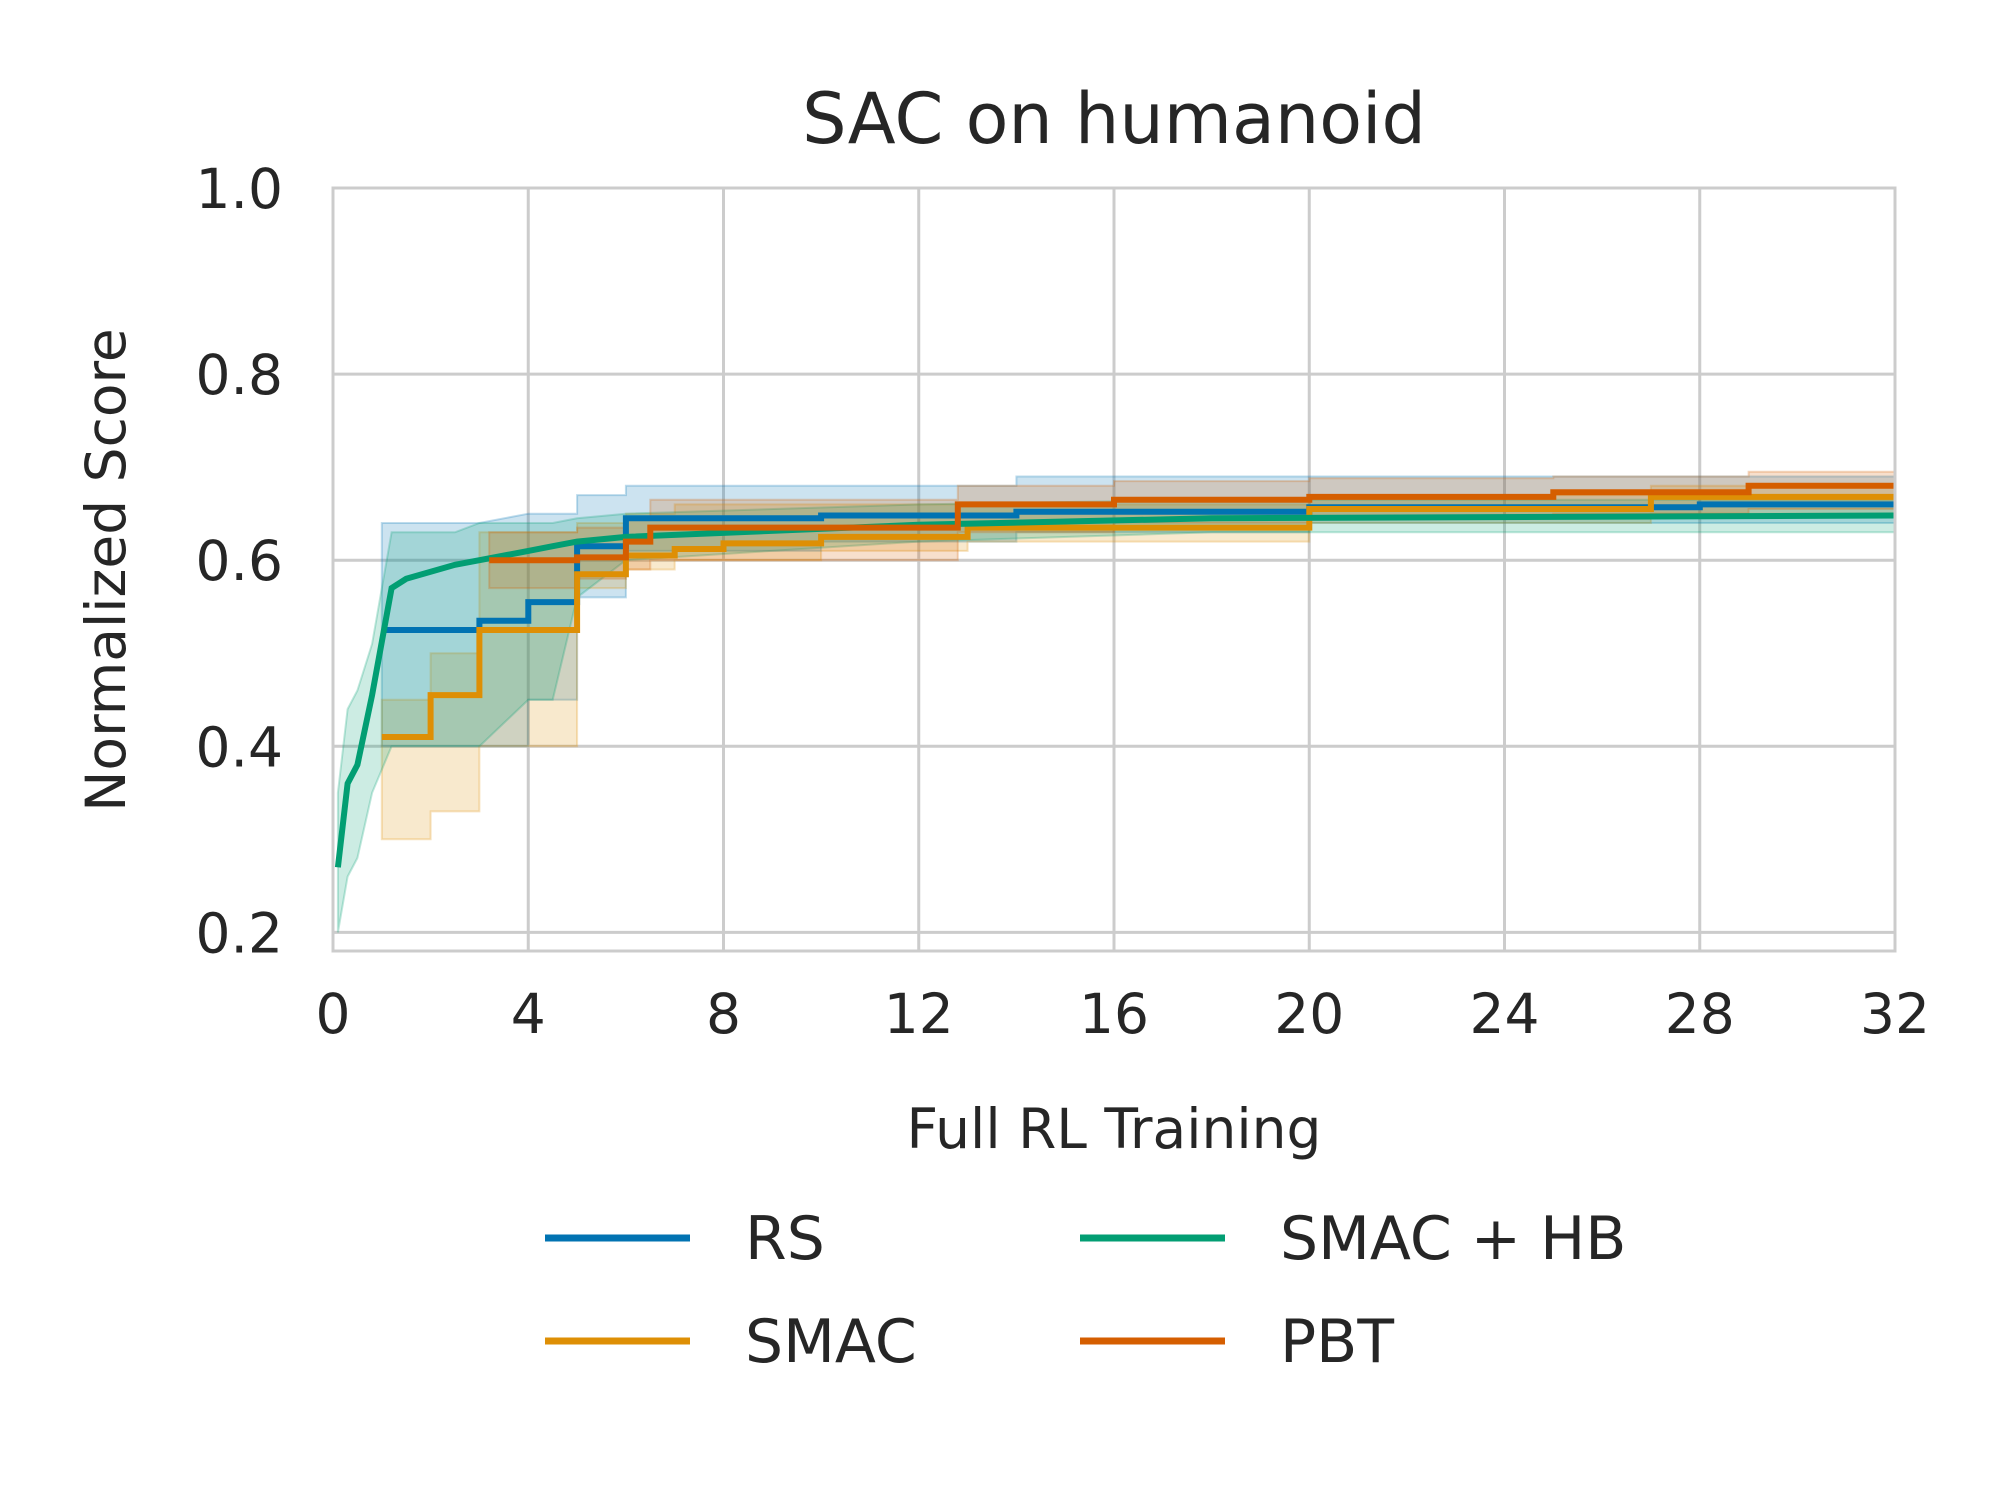 The width and height of the screenshot is (2000, 1500). I want to click on y-tick-label: 0.4, so click(239, 747).